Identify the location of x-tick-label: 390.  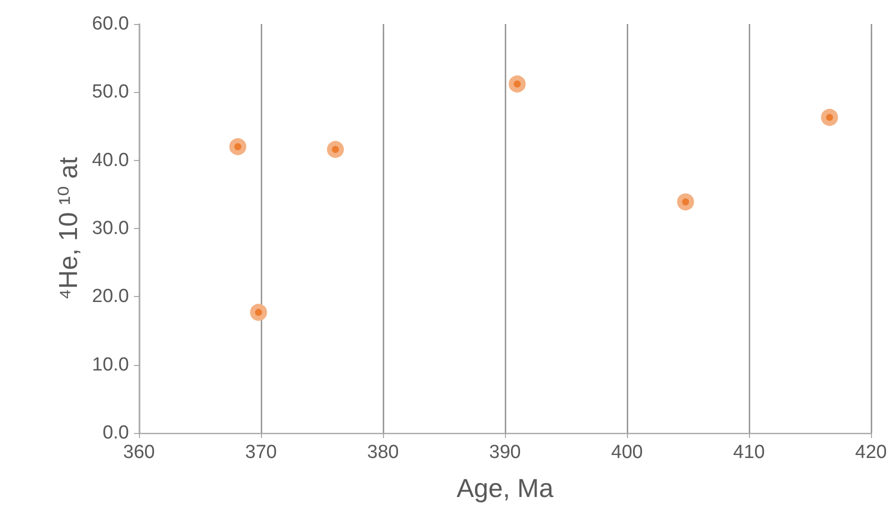
(505, 452).